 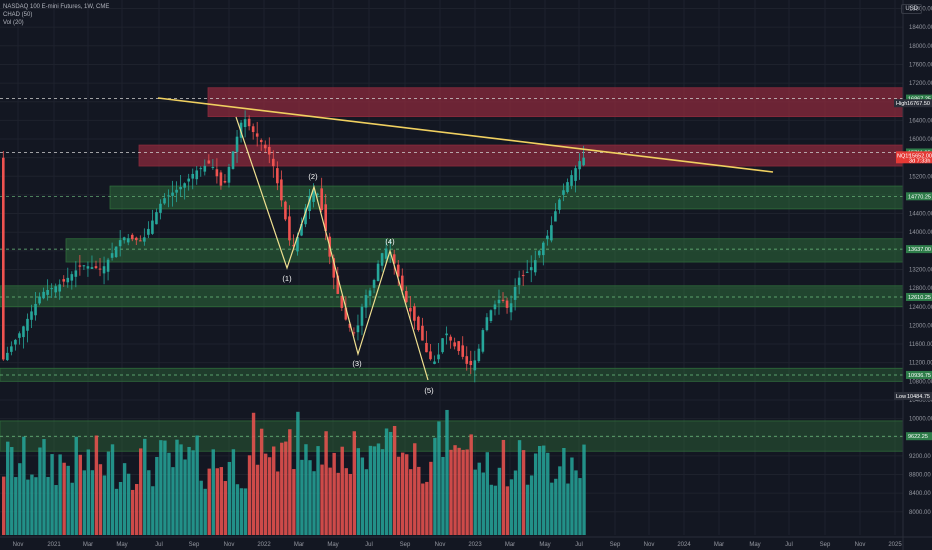 I want to click on currency-label: USD, so click(x=911, y=9).